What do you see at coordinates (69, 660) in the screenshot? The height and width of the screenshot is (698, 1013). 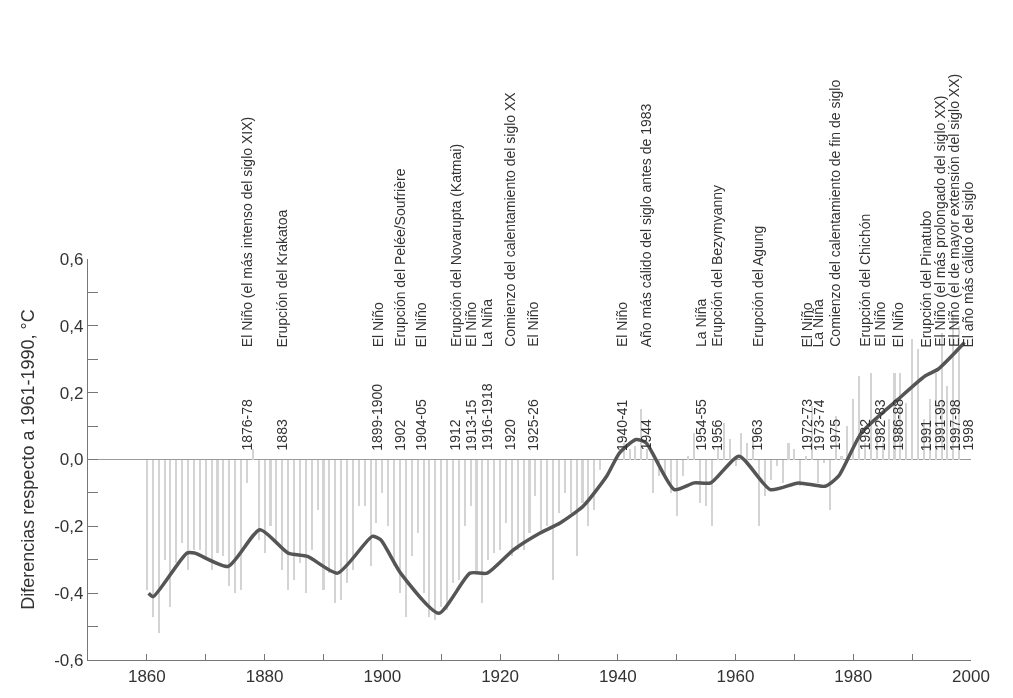 I see `y-tick-label: -0,6` at bounding box center [69, 660].